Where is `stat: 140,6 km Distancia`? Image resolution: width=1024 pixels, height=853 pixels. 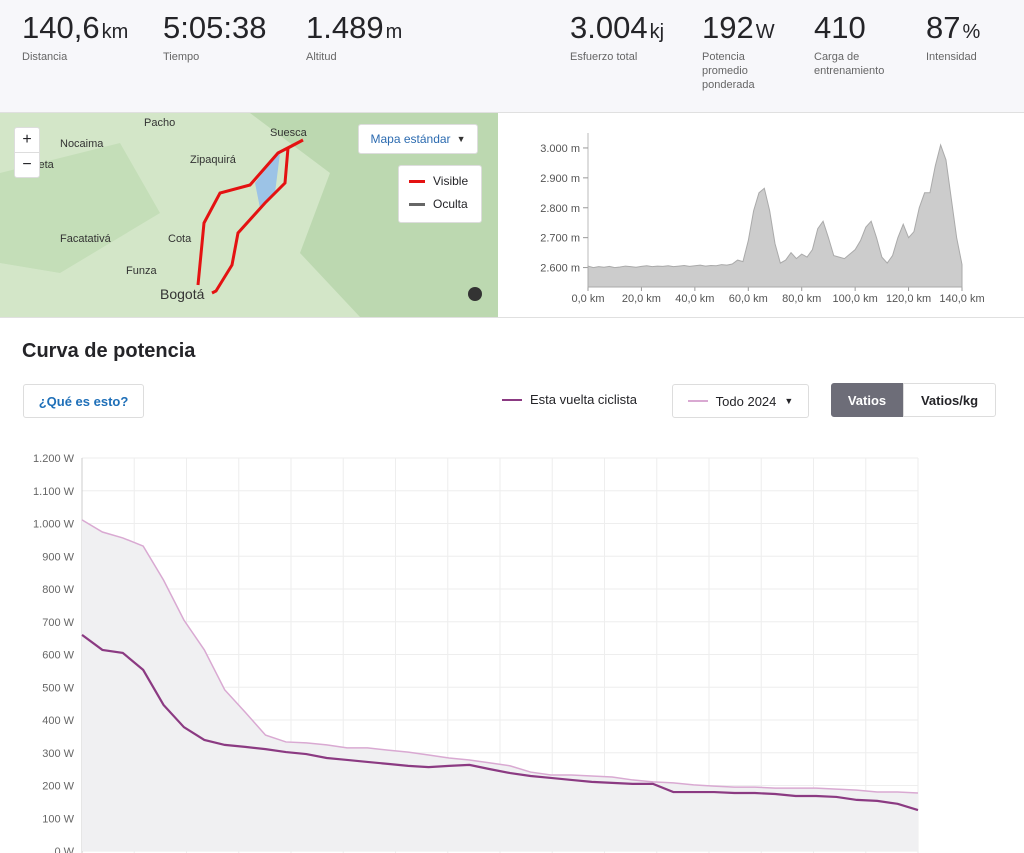 stat: 140,6 km Distancia is located at coordinates (75, 37).